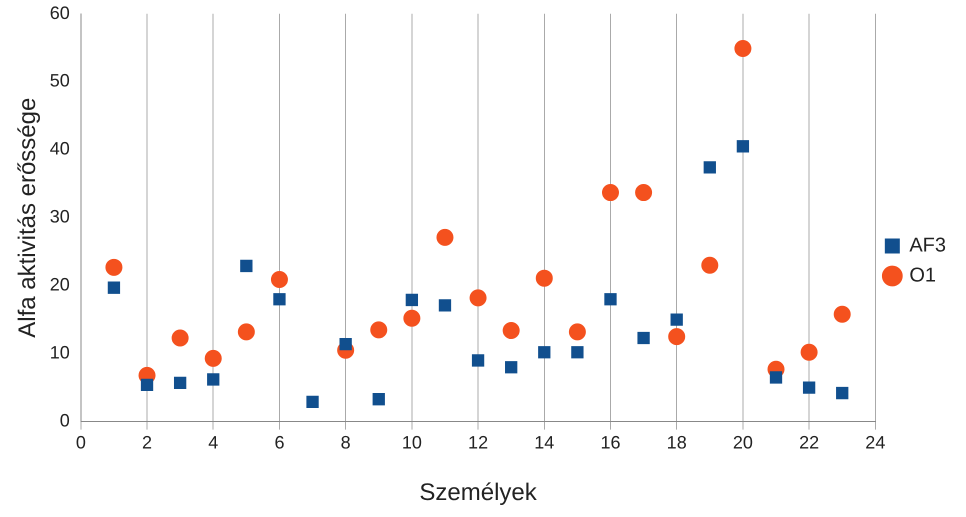  What do you see at coordinates (60, 12) in the screenshot?
I see `y-tick-label: 60` at bounding box center [60, 12].